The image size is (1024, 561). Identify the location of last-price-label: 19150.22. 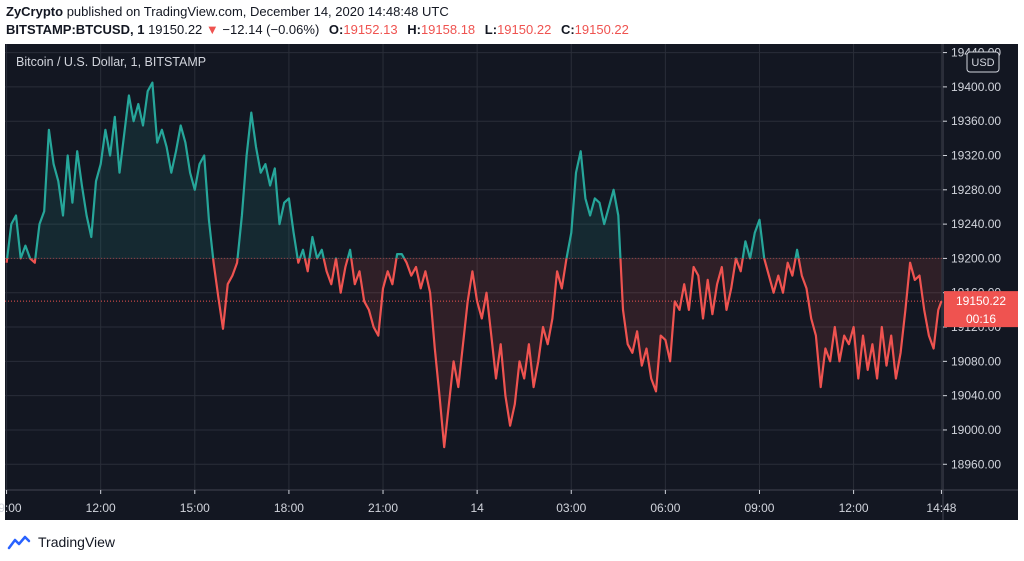
(981, 301).